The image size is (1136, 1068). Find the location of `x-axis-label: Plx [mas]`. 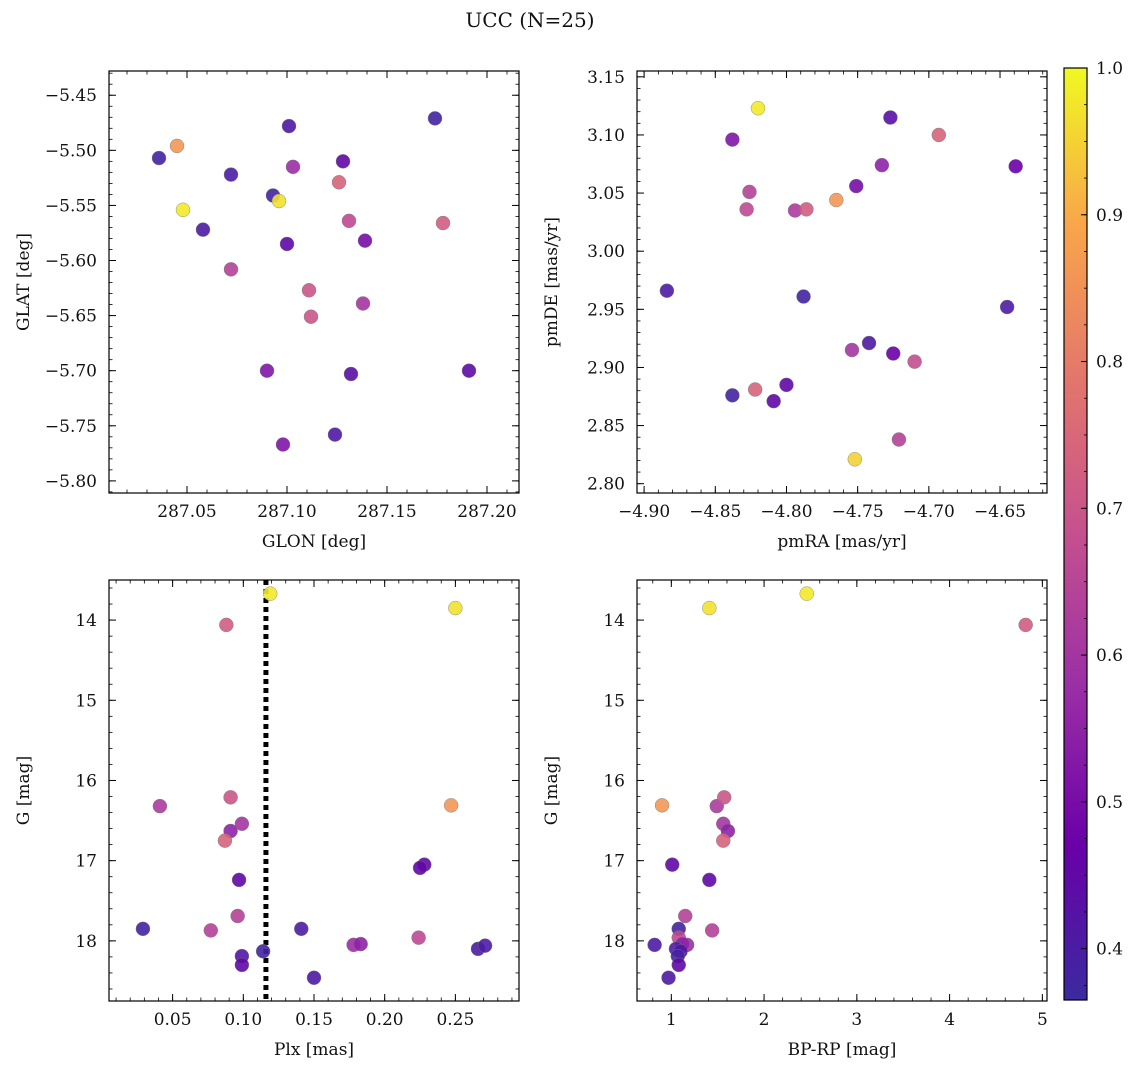

x-axis-label: Plx [mas] is located at coordinates (314, 1050).